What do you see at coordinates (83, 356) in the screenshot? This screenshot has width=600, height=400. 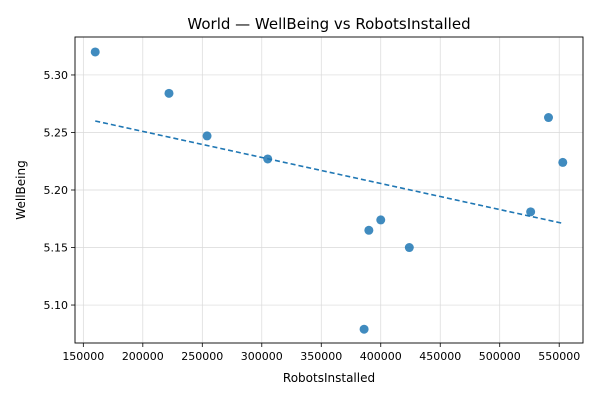 I see `x-tick-label: 150000` at bounding box center [83, 356].